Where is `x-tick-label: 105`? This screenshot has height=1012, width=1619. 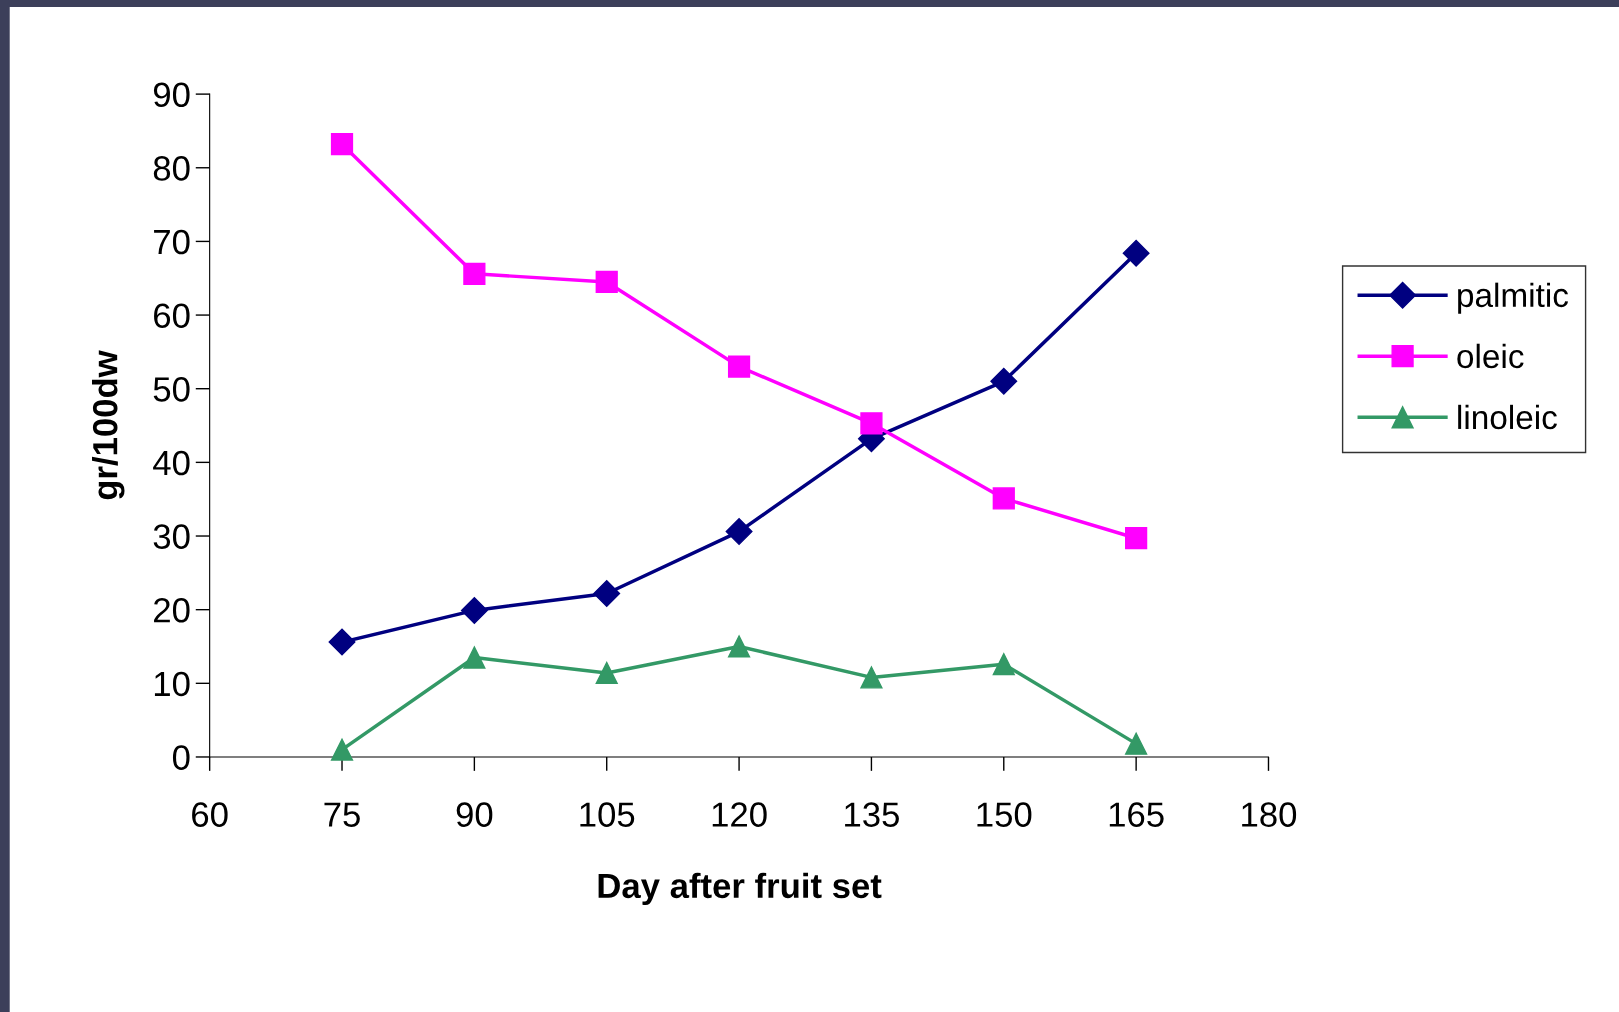
x-tick-label: 105 is located at coordinates (607, 814).